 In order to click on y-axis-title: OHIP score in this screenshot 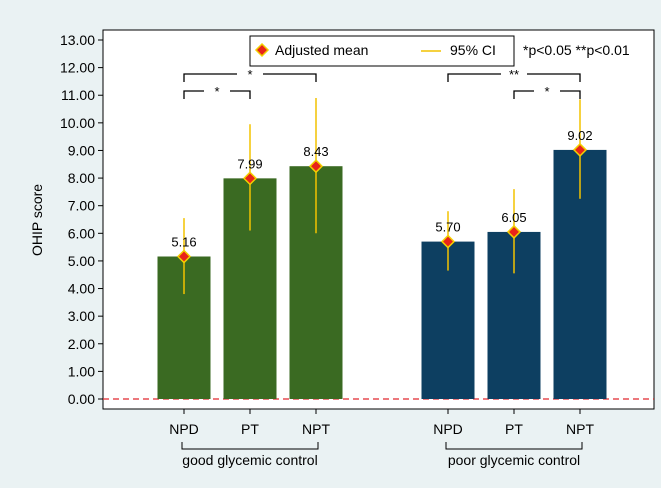, I will do `click(37, 220)`.